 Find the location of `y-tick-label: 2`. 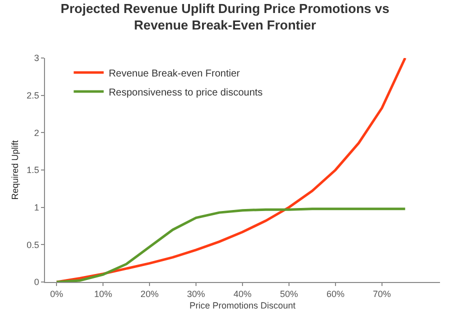

y-tick-label: 2 is located at coordinates (37, 133).